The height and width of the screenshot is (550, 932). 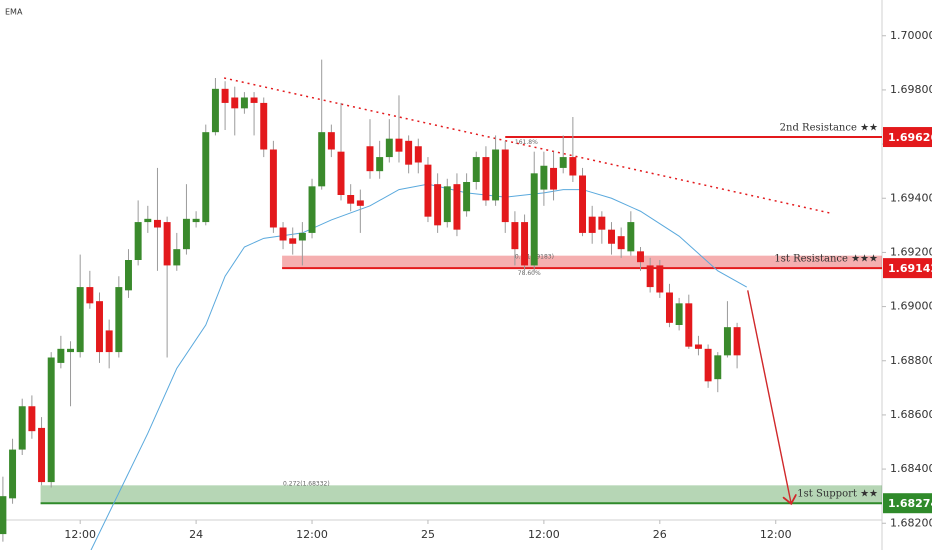 I want to click on level-price: 1.68274, so click(x=910, y=503).